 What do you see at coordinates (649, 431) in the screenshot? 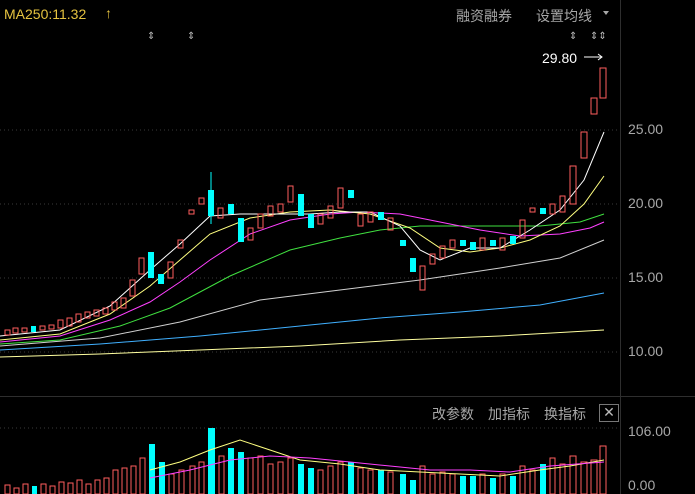
I see `volume-axis-top: 106.00` at bounding box center [649, 431].